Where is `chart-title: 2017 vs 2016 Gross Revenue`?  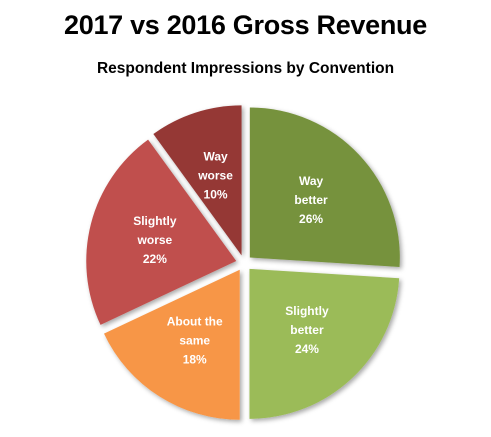 chart-title: 2017 vs 2016 Gross Revenue is located at coordinates (245, 25).